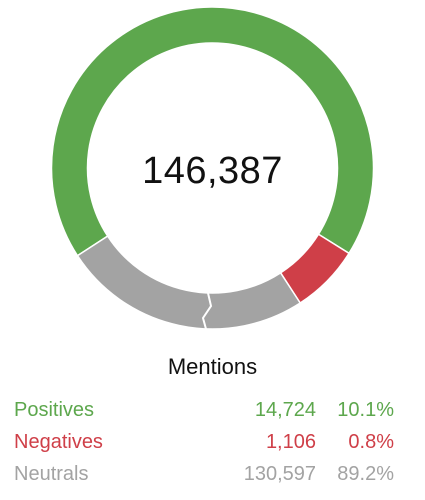 Image resolution: width=425 pixels, height=500 pixels. Describe the element at coordinates (204, 474) in the screenshot. I see `legend-row-neutrals: Neutrals 130,597 89.2%` at that location.